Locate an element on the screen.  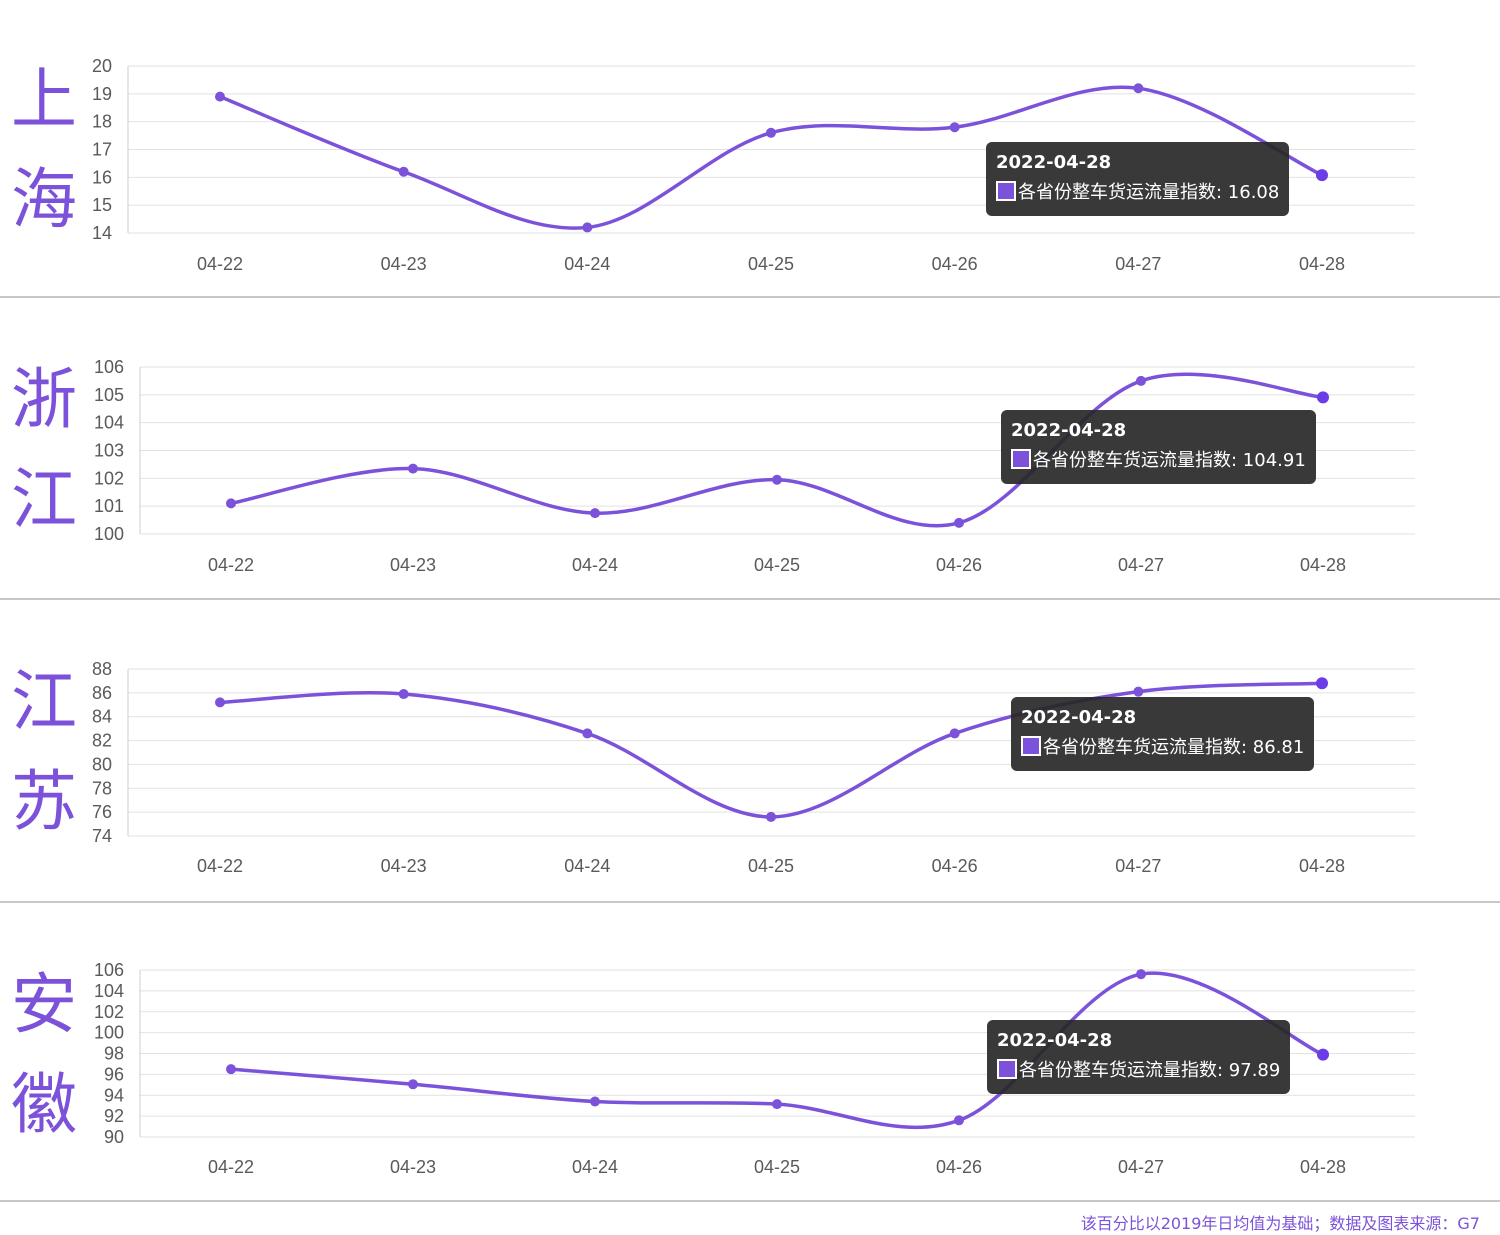
province-label: 浙 江 is located at coordinates (44, 450).